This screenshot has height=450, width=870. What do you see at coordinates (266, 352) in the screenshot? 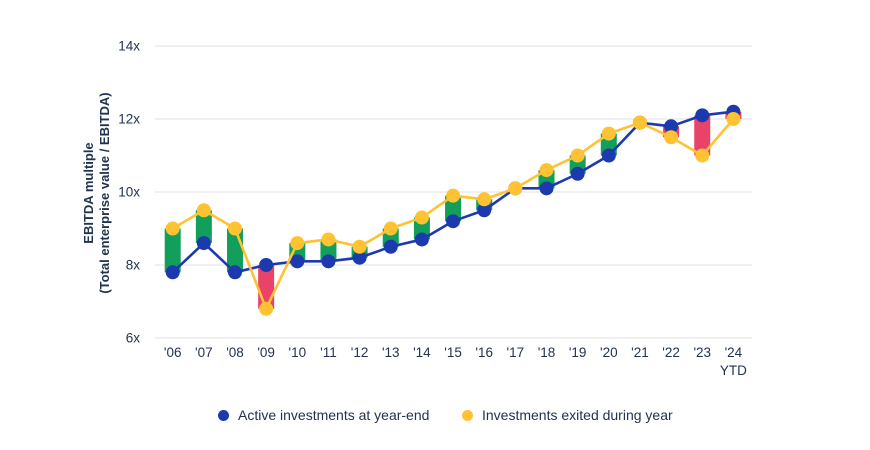
I see `x-tick-label: '09` at bounding box center [266, 352].